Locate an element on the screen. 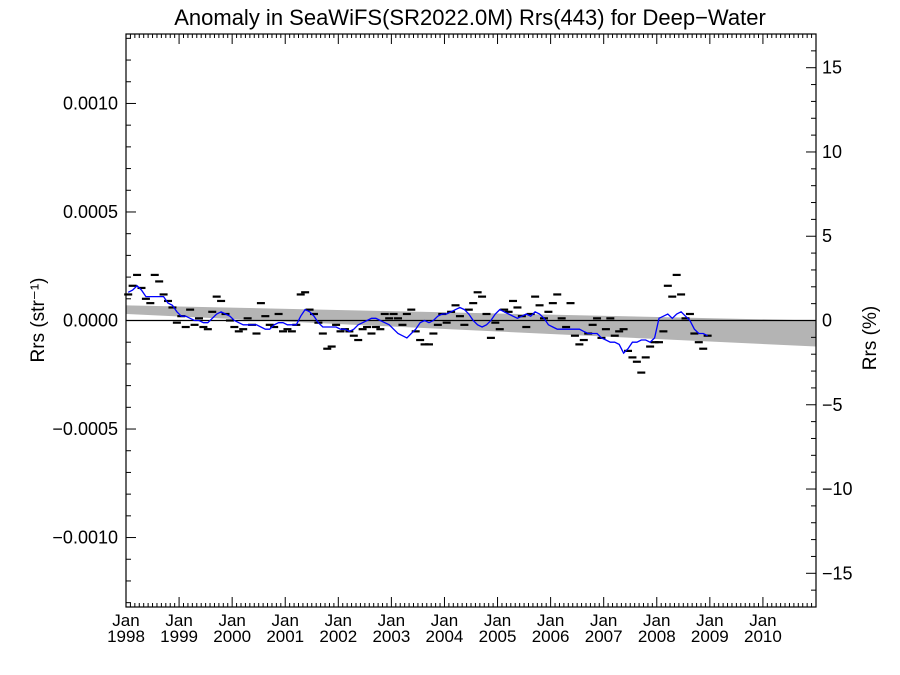 The image size is (900, 675). x-tick-label-year: 2003 is located at coordinates (391, 636).